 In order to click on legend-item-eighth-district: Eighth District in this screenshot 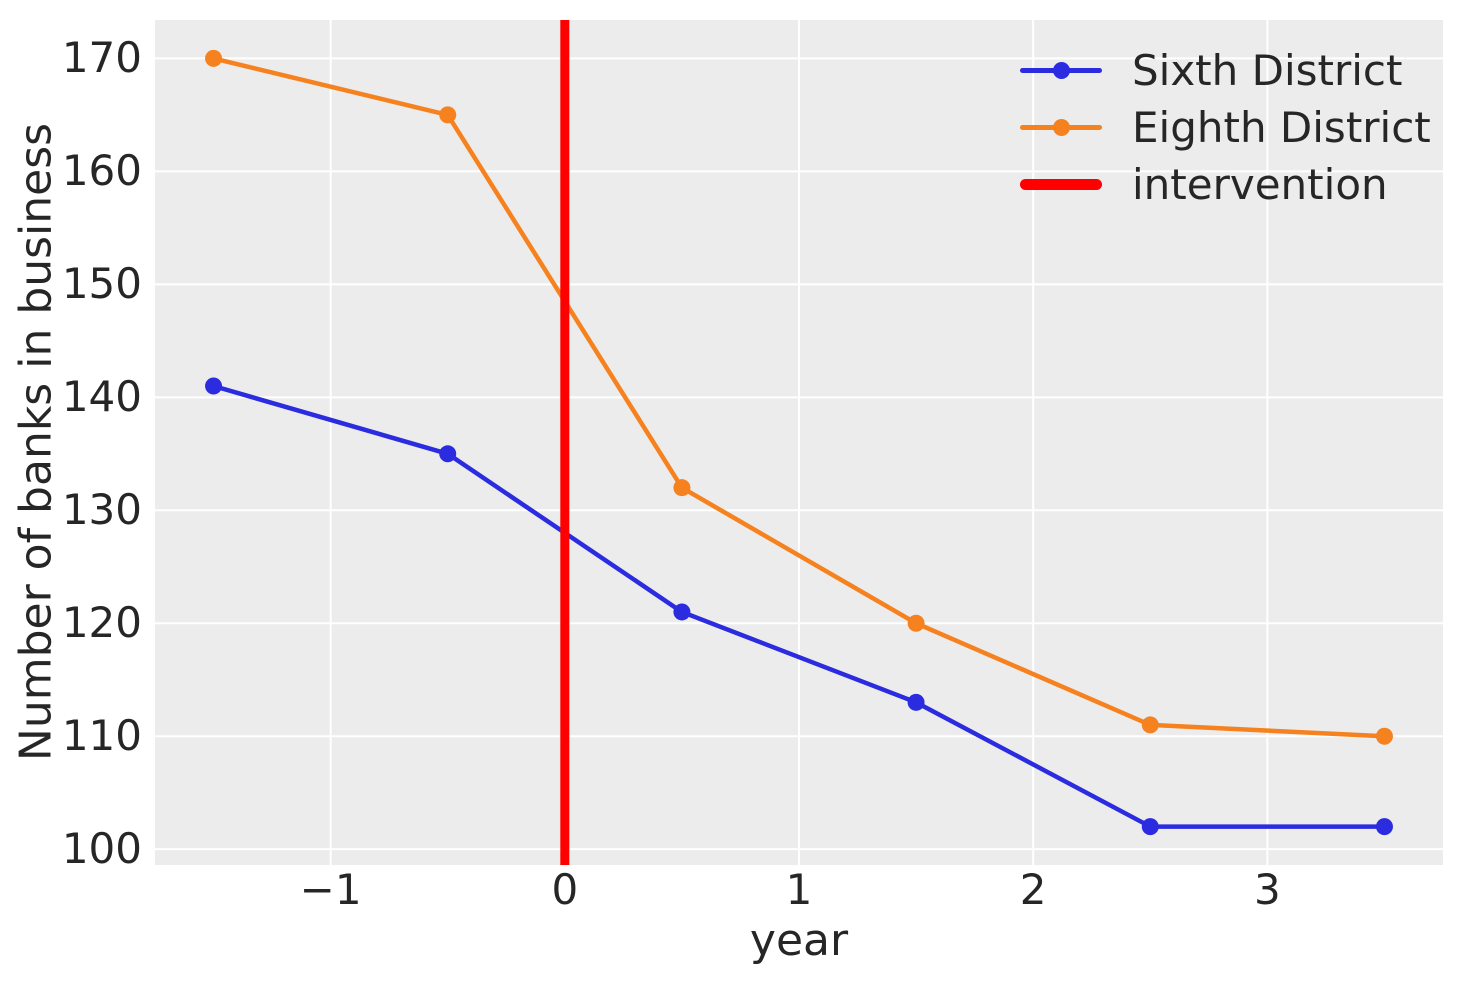, I will do `click(1225, 127)`.